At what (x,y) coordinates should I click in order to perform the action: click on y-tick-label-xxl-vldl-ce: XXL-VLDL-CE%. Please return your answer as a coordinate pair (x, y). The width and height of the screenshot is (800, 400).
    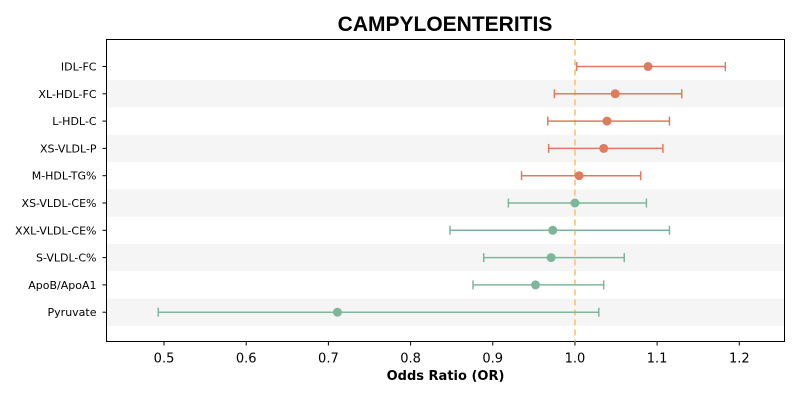
    Looking at the image, I should click on (55, 230).